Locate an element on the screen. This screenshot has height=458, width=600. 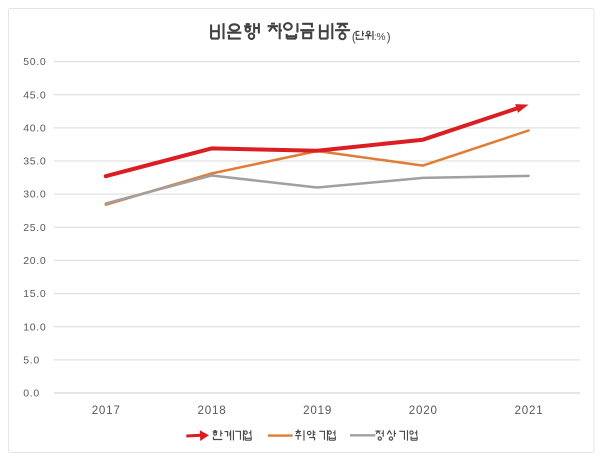
svg-text: 25.0 is located at coordinates (34, 228).